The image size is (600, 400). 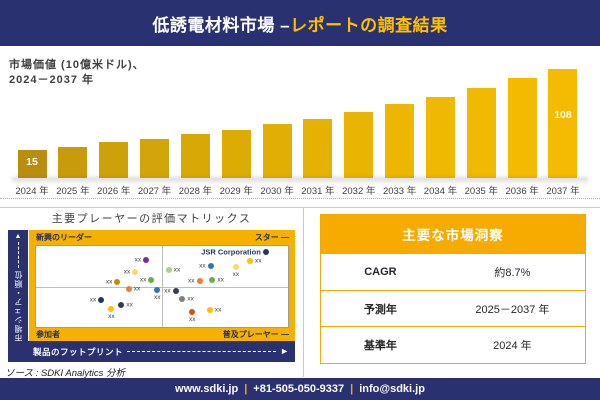 I want to click on bar-value-label: 108, so click(x=563, y=114).